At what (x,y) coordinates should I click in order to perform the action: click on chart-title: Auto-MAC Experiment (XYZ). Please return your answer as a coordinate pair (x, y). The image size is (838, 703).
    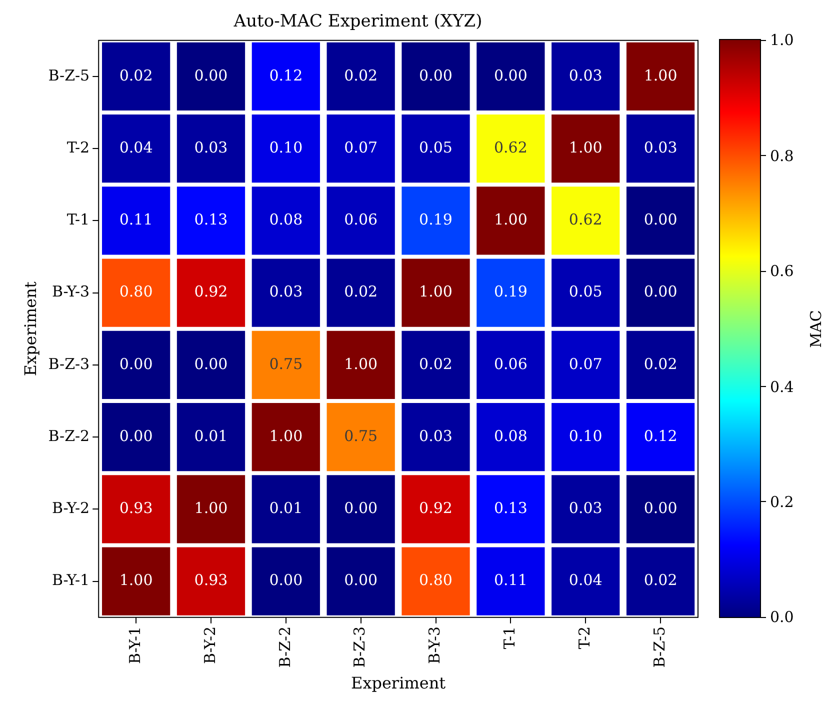
    Looking at the image, I should click on (357, 22).